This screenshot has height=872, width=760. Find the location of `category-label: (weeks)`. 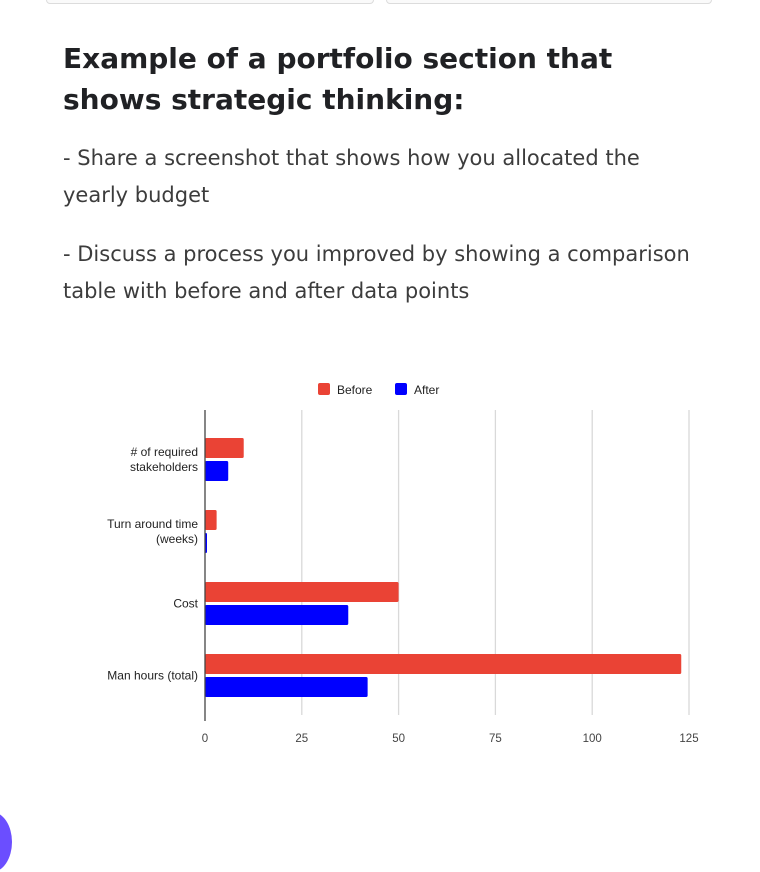

category-label: (weeks) is located at coordinates (177, 539).